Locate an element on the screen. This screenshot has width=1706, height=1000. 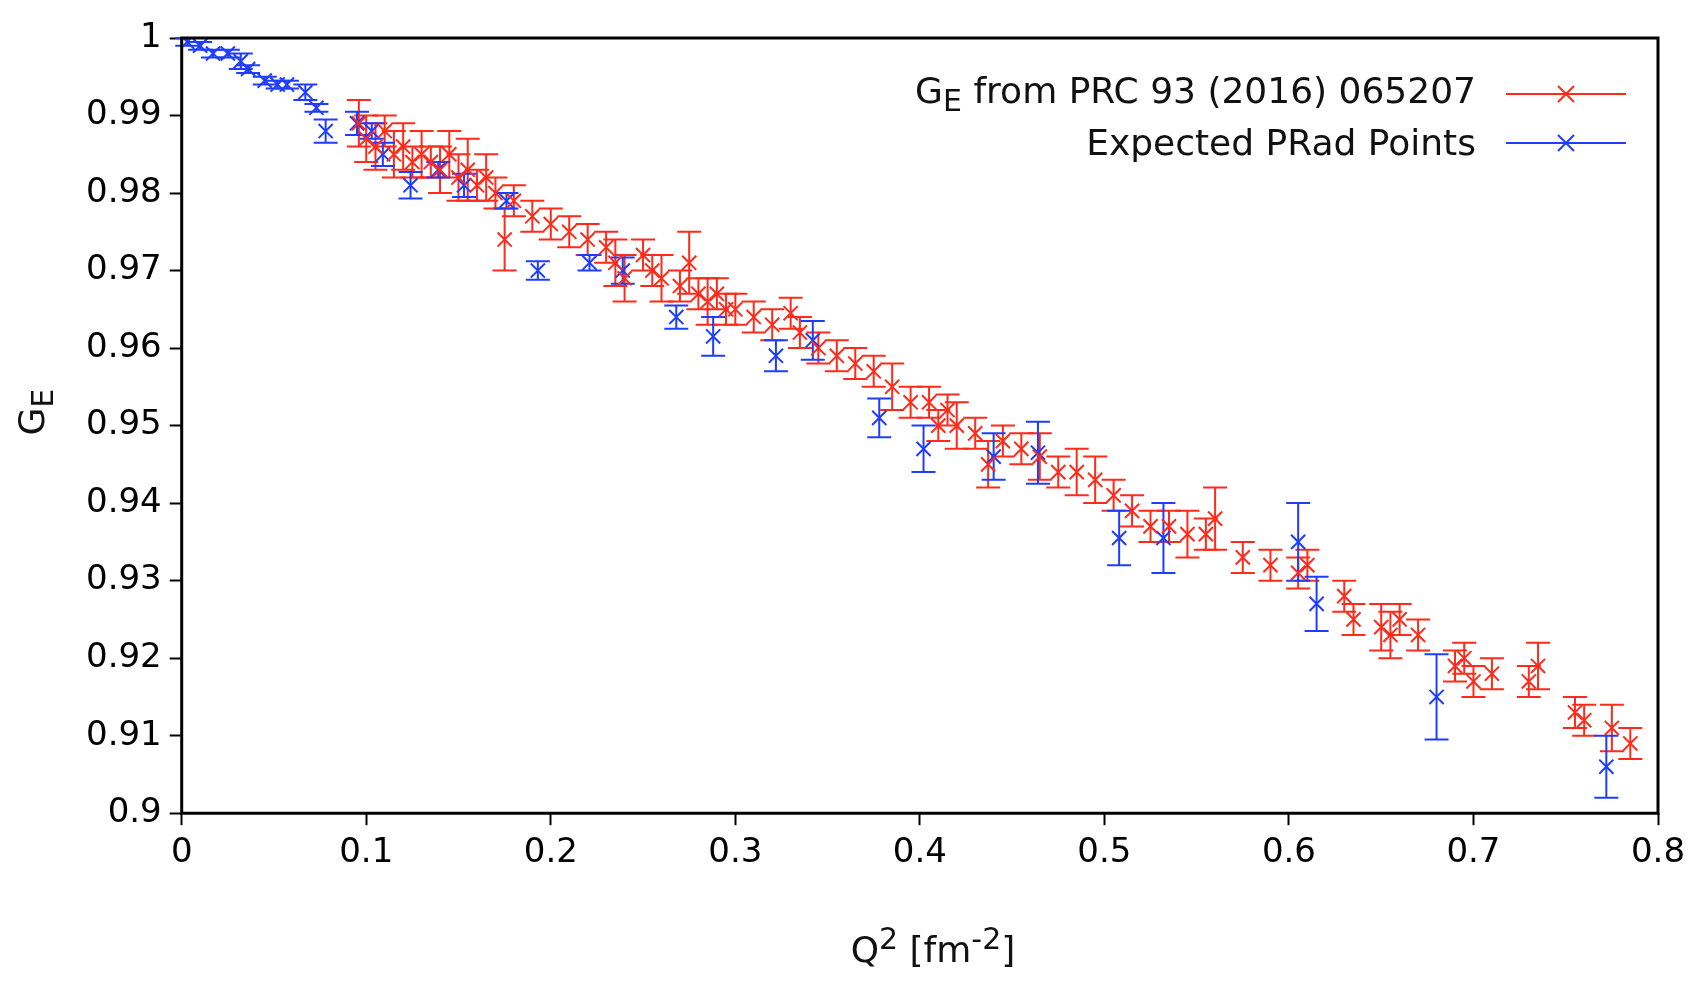
x-tick-label: 0.8 is located at coordinates (1658, 850).